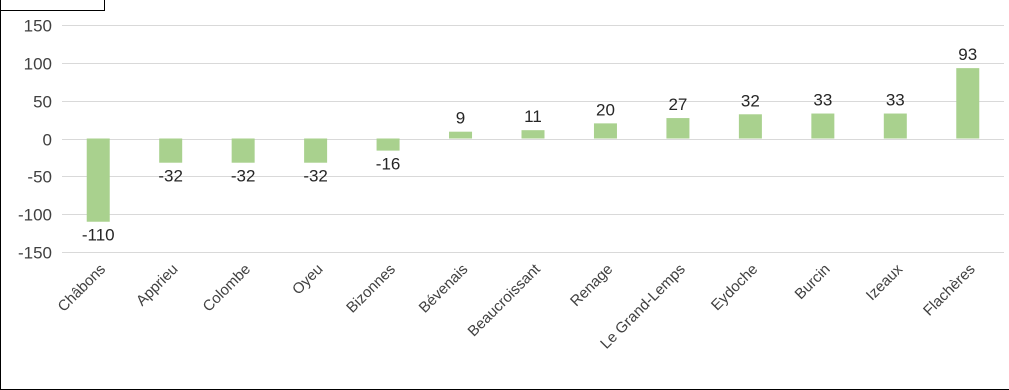 Image resolution: width=1009 pixels, height=390 pixels. Describe the element at coordinates (82, 288) in the screenshot. I see `x-category-label: Châbons` at that location.